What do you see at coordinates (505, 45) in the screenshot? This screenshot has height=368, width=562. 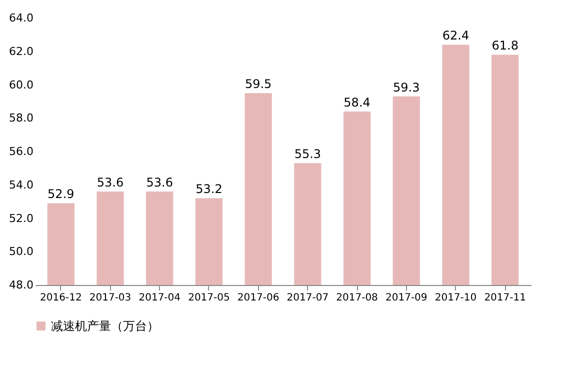 I see `data-label: 61.8` at bounding box center [505, 45].